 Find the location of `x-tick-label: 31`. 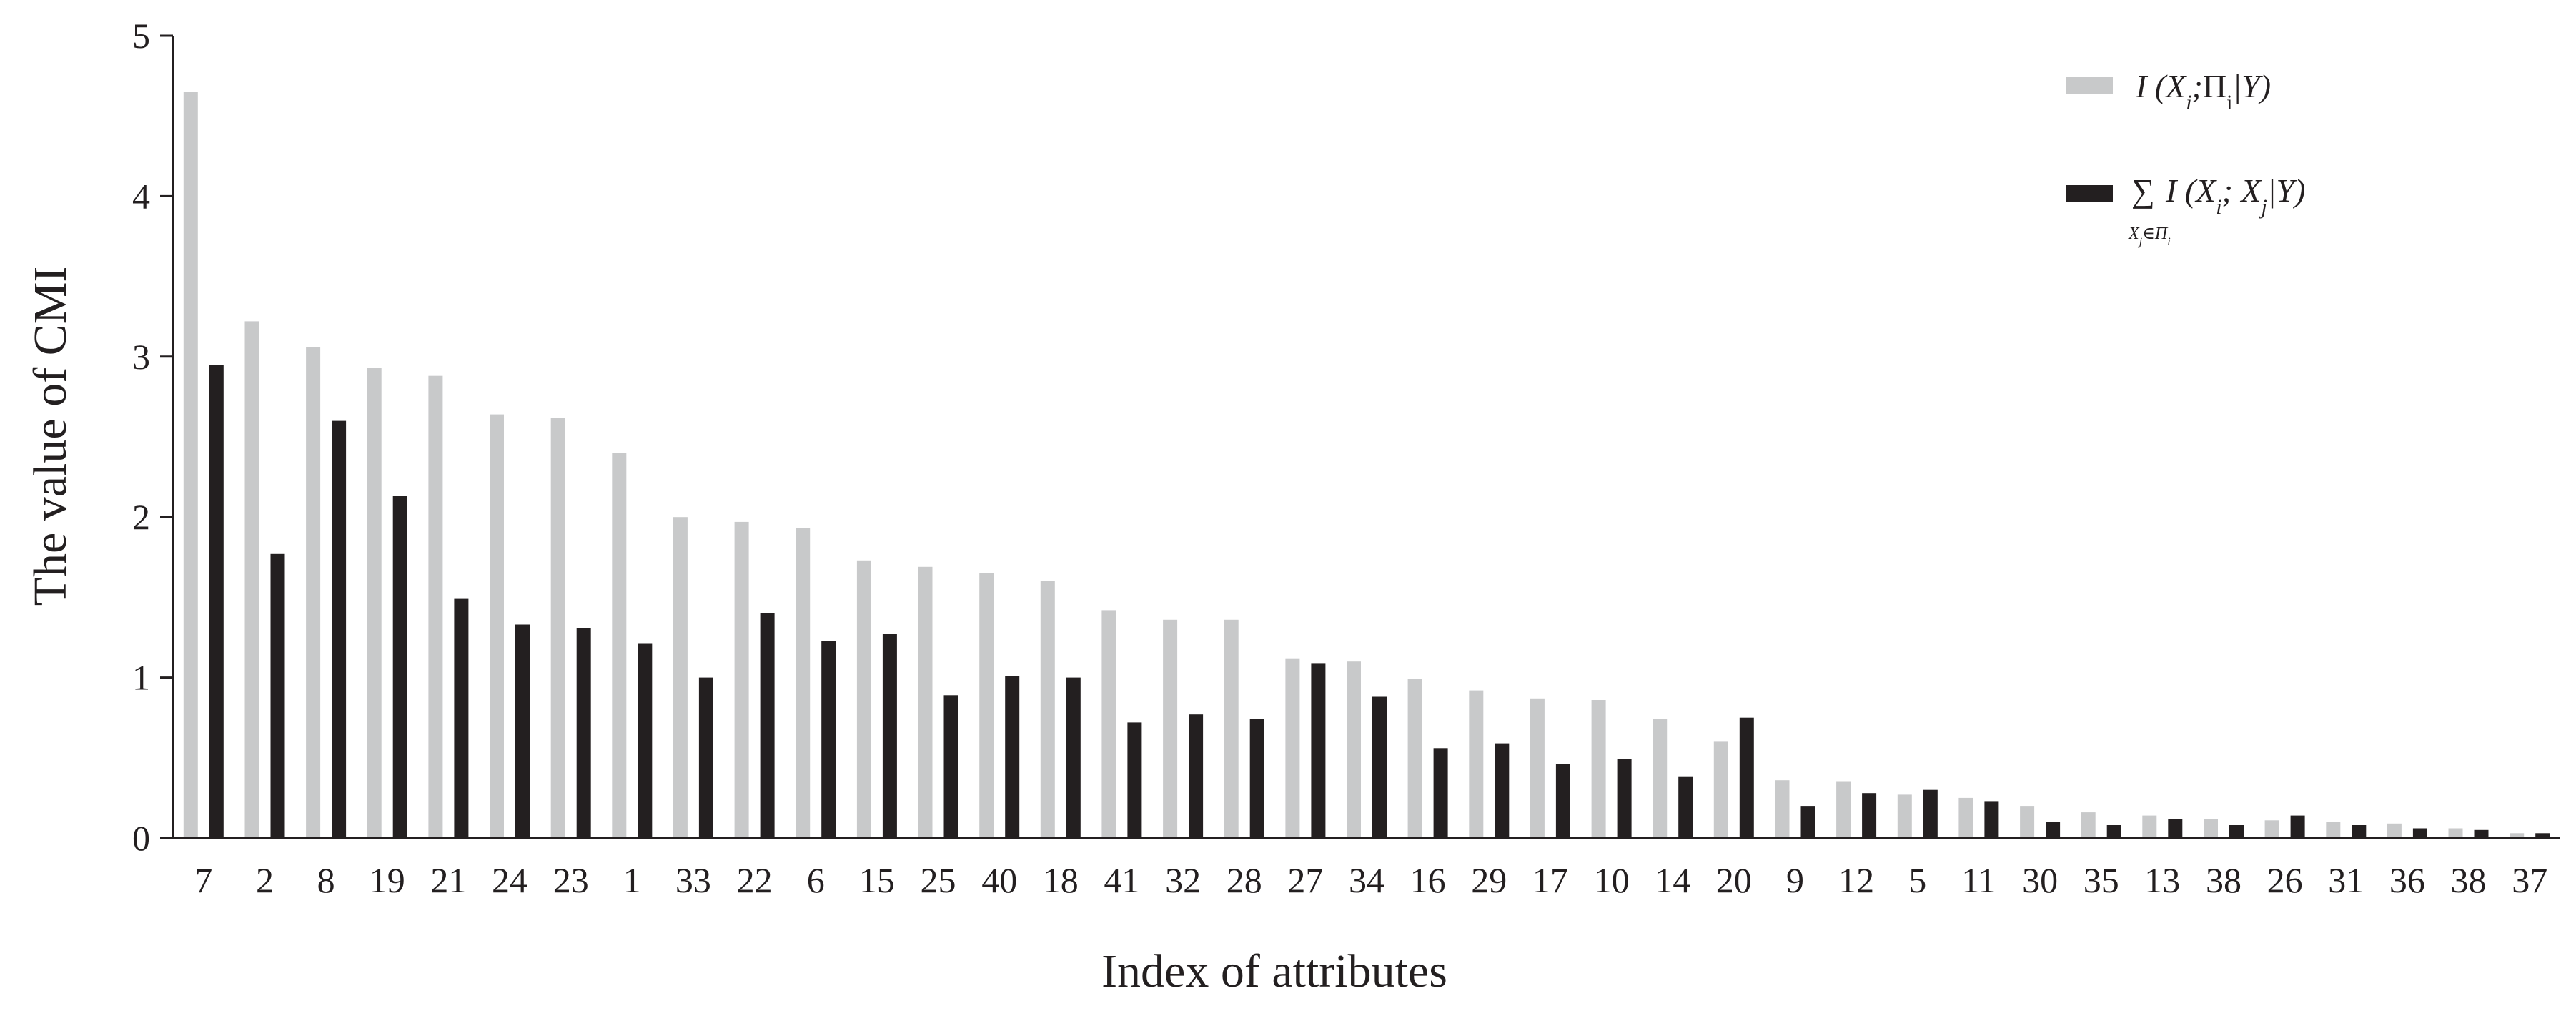

x-tick-label: 31 is located at coordinates (2346, 880).